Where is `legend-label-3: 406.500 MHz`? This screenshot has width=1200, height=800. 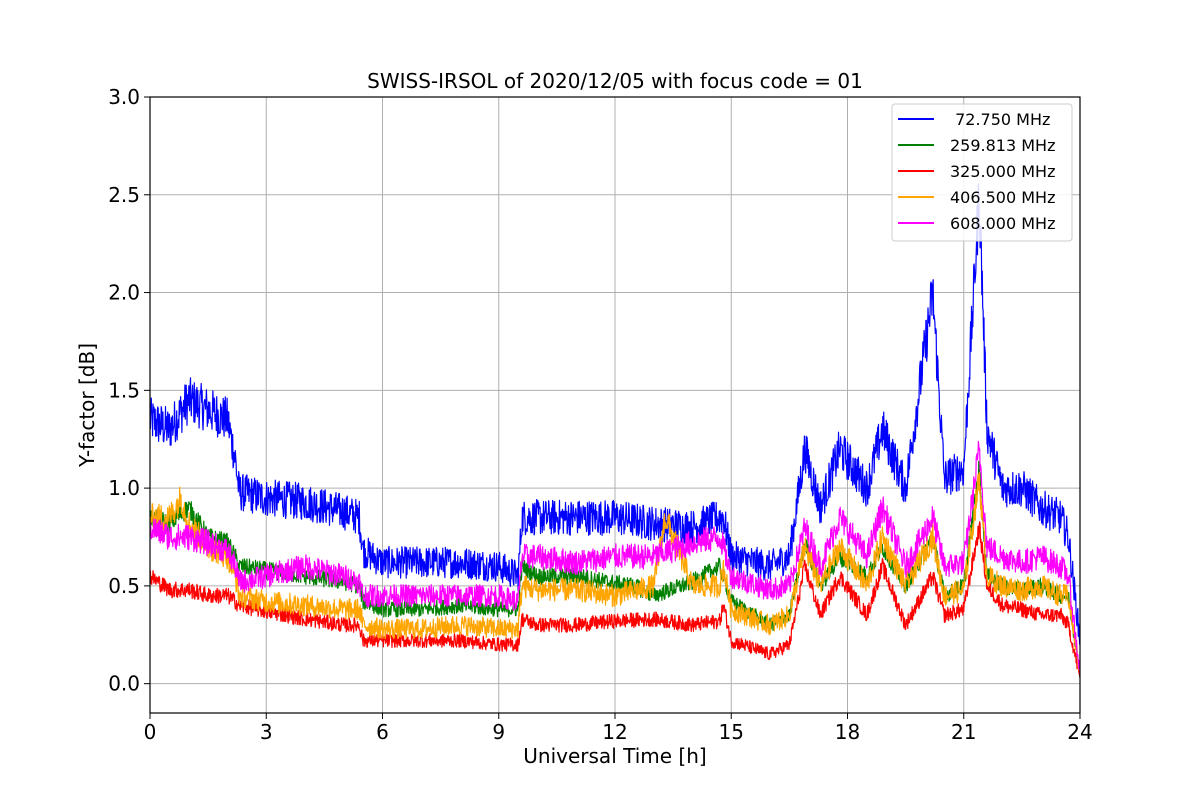 legend-label-3: 406.500 MHz is located at coordinates (1002, 197).